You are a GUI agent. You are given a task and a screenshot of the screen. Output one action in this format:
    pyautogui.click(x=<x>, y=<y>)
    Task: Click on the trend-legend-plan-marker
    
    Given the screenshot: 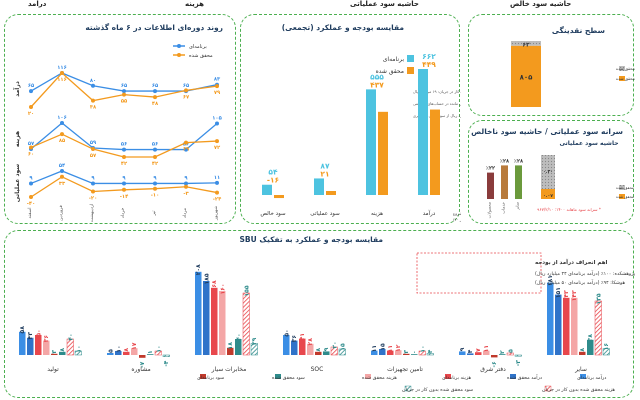 What is the action you would take?
    pyautogui.click(x=179, y=46)
    